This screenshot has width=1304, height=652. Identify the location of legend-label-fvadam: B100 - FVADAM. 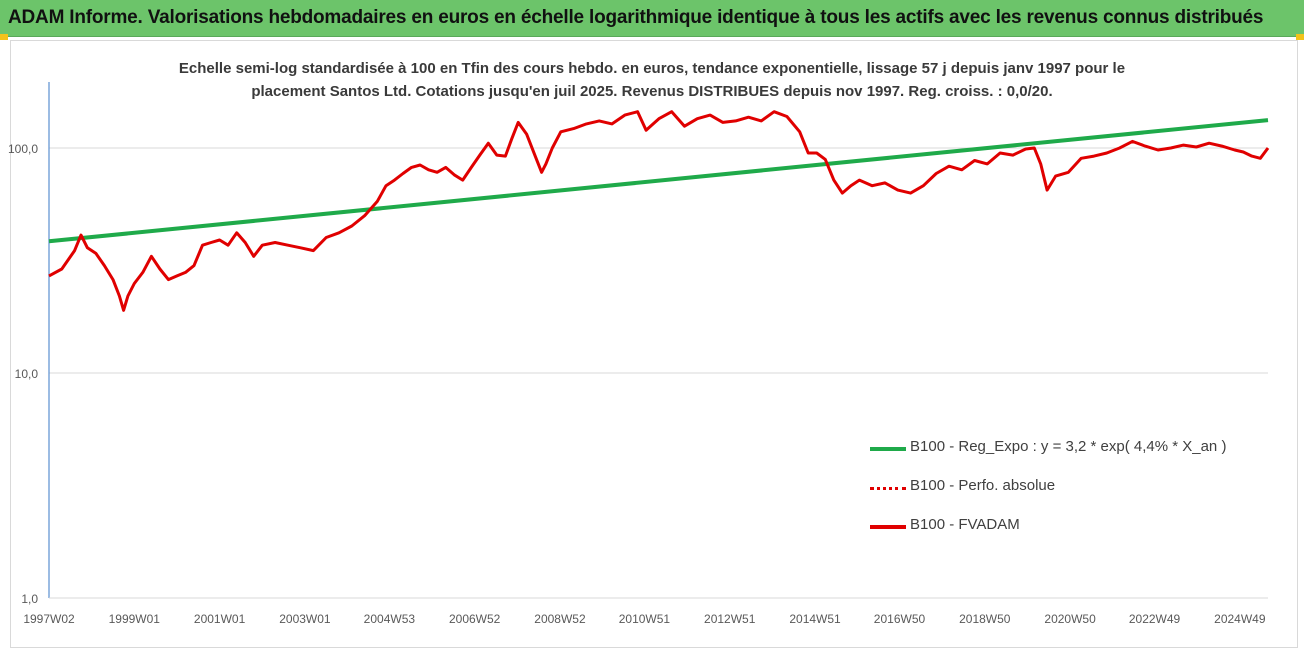
(965, 524).